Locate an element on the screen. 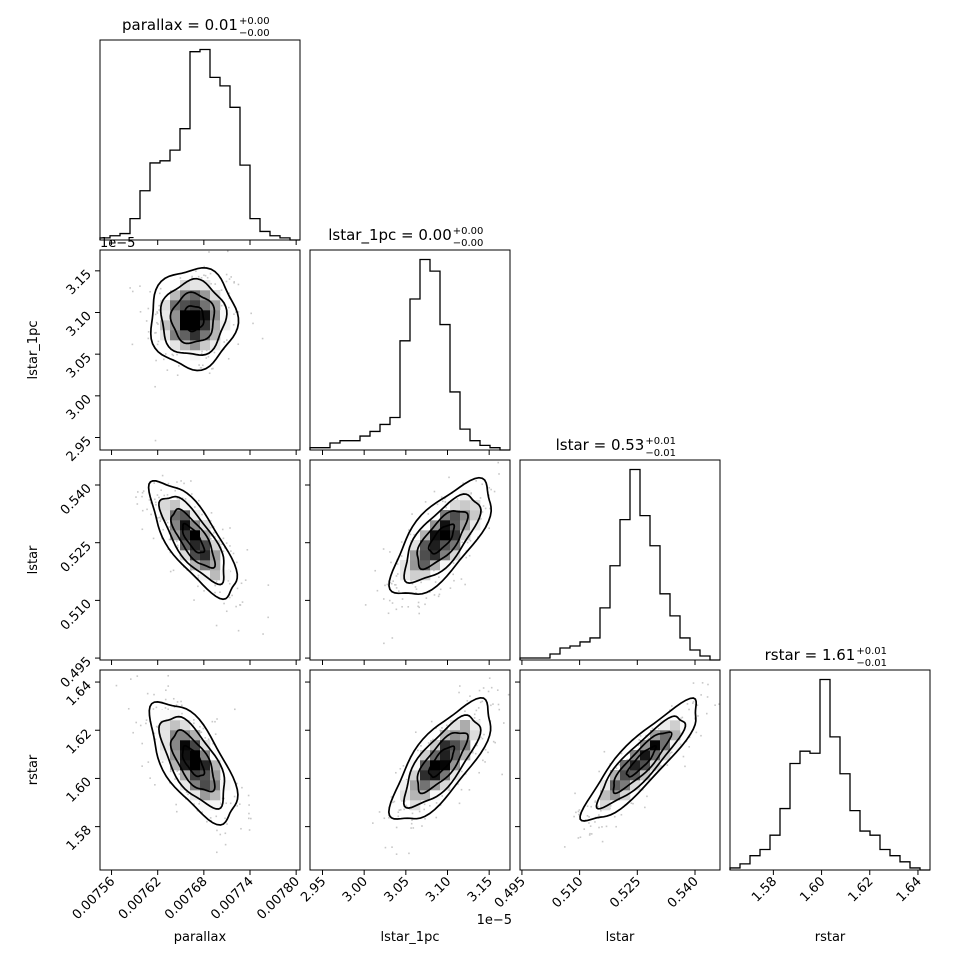  x-tick-label: 3.10 is located at coordinates (438, 889).